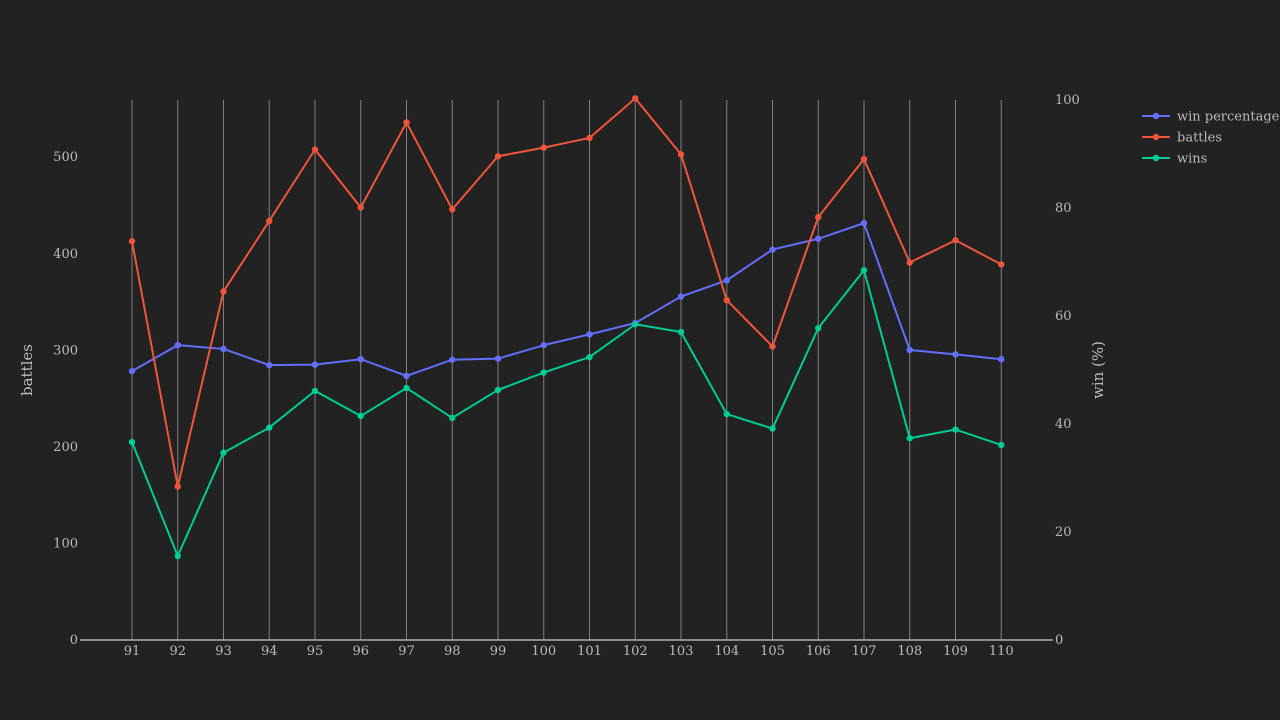  I want to click on x-tick-label: 95, so click(315, 651).